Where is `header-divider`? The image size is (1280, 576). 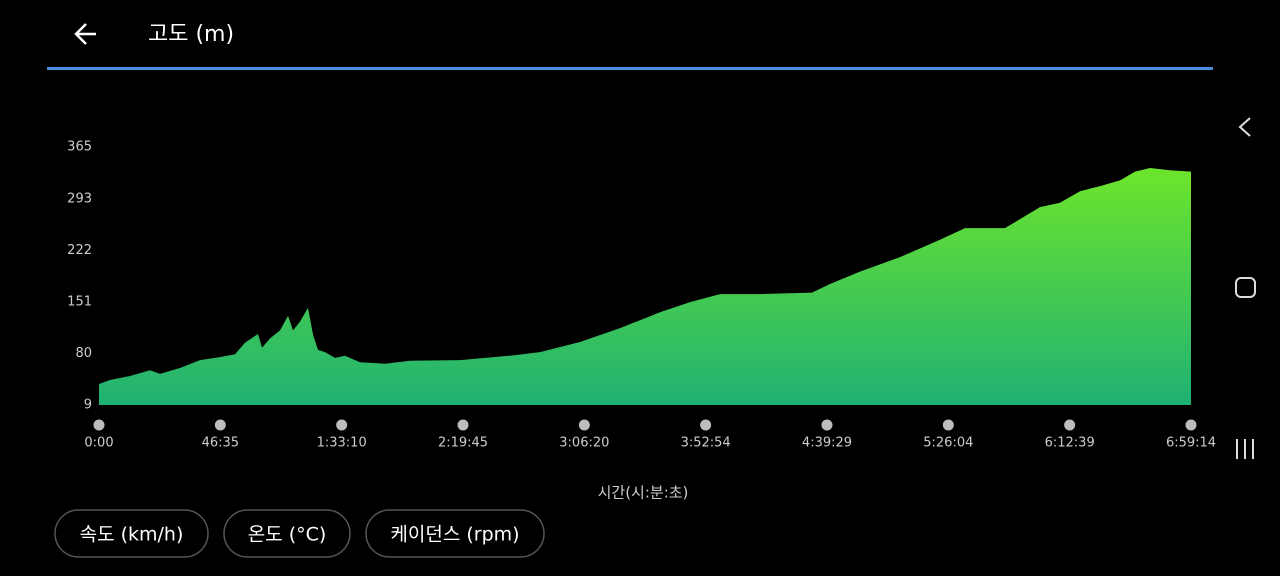
header-divider is located at coordinates (630, 68).